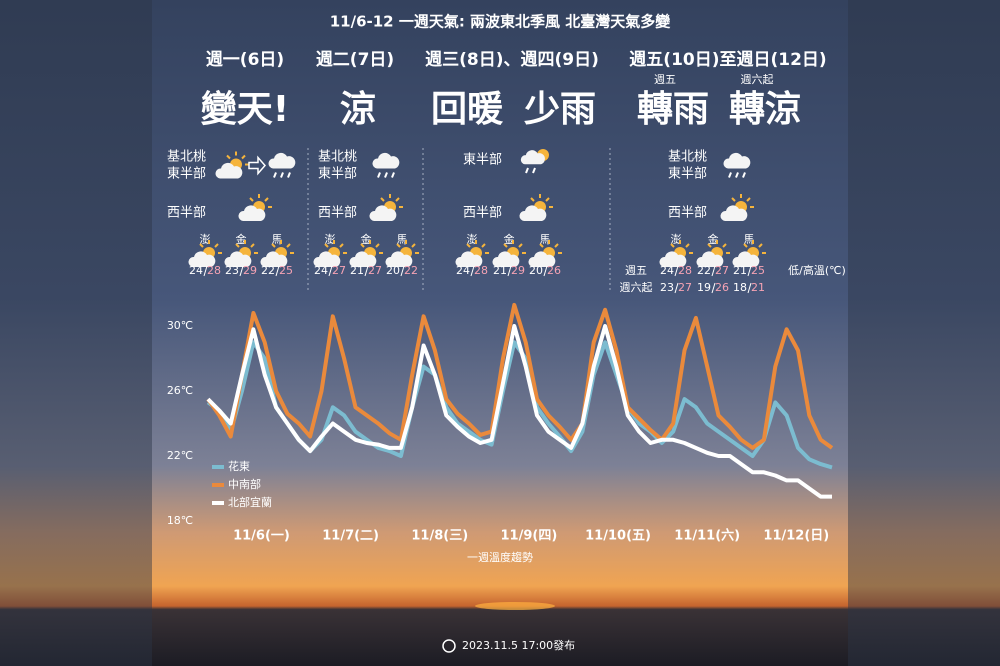 The height and width of the screenshot is (666, 1000). I want to click on temp-high: 21, so click(758, 287).